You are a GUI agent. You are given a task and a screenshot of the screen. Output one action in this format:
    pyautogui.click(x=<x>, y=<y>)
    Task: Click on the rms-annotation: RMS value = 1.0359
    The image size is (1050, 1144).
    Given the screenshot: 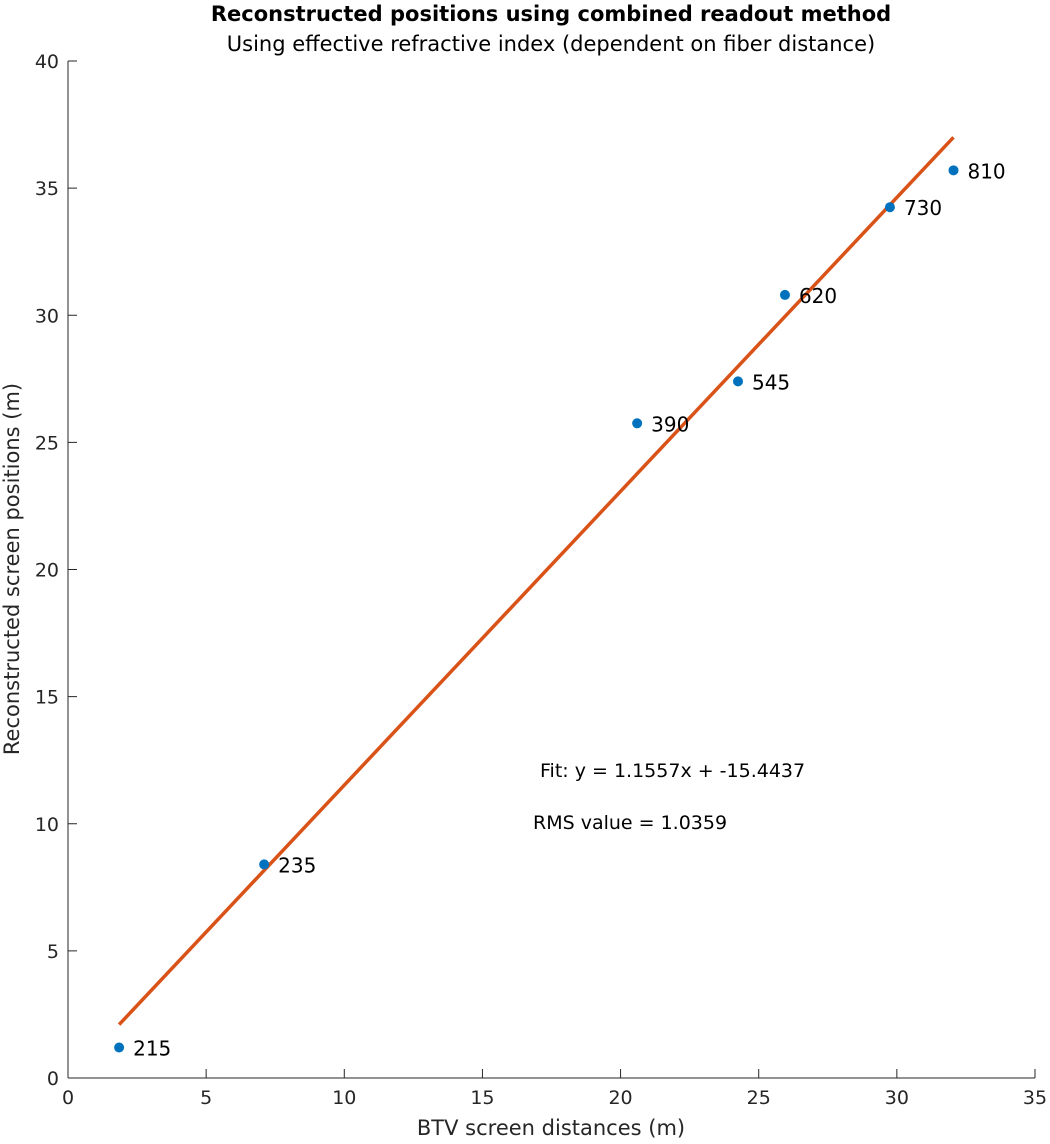 What is the action you would take?
    pyautogui.click(x=630, y=823)
    